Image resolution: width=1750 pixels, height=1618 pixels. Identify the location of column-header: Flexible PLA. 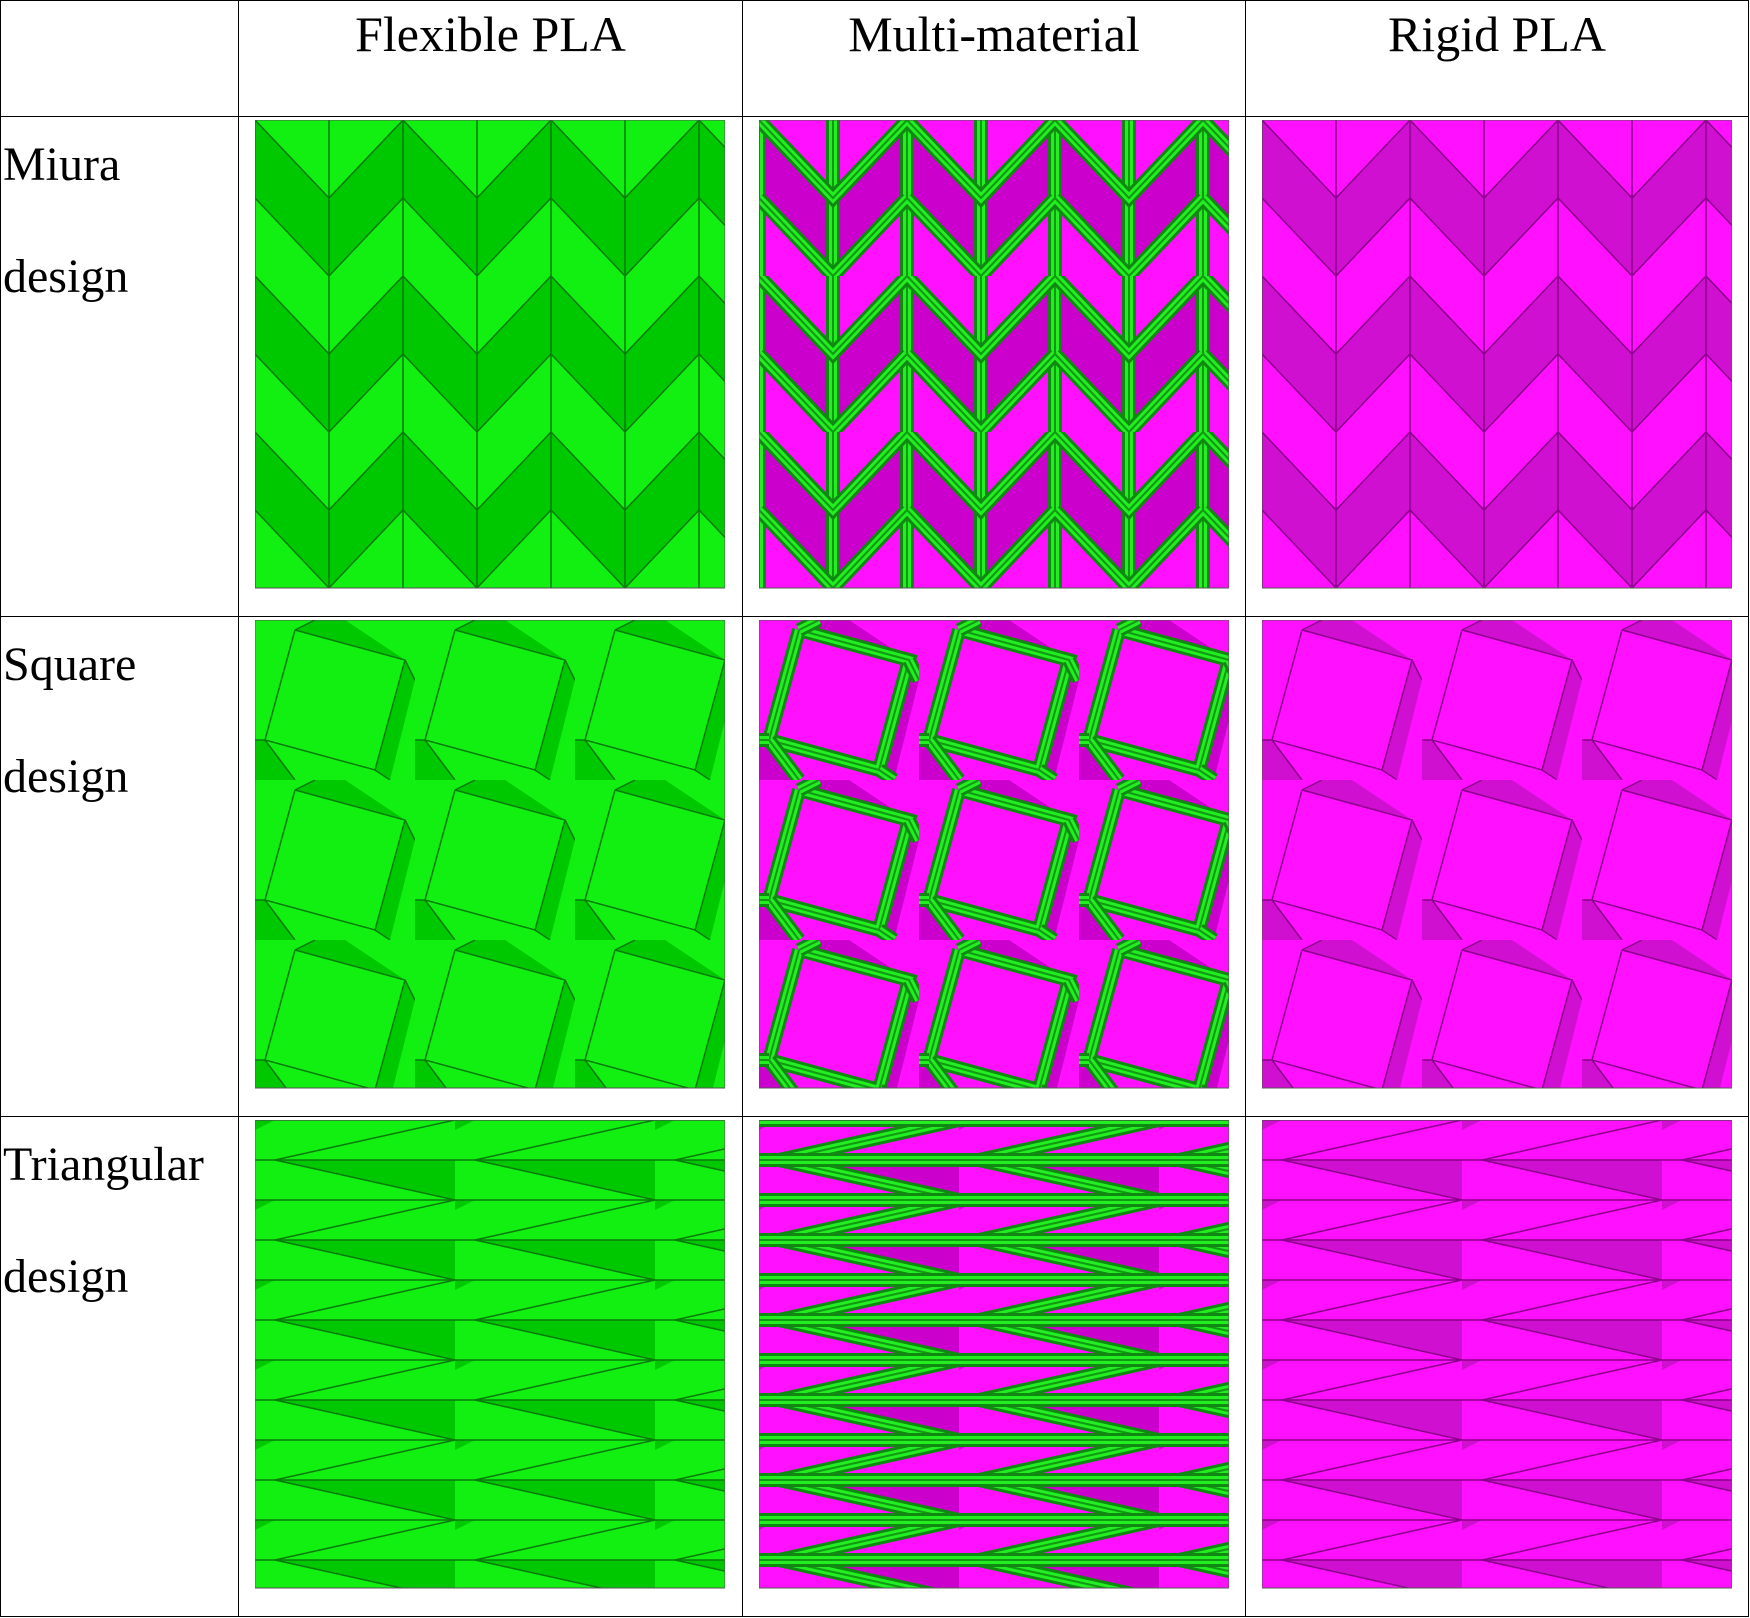
(490, 58).